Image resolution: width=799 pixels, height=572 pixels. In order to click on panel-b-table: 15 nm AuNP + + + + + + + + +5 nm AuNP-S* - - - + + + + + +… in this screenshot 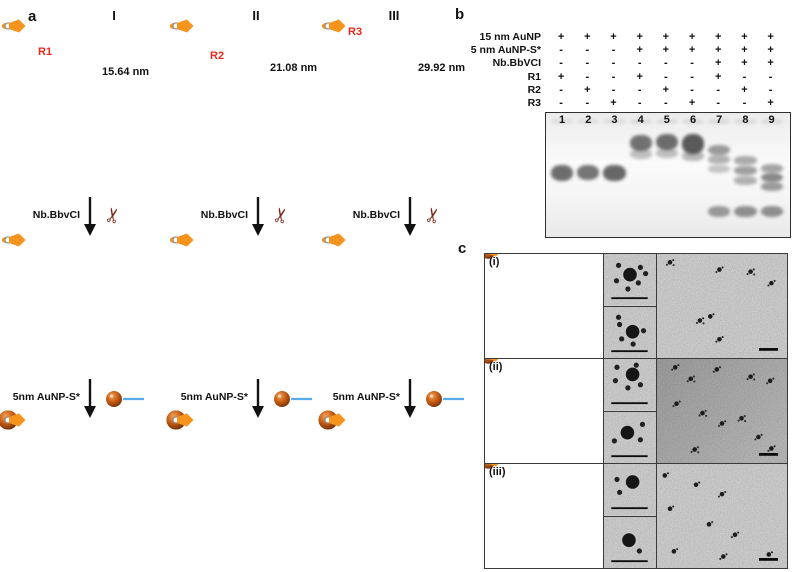, I will do `click(618, 70)`.